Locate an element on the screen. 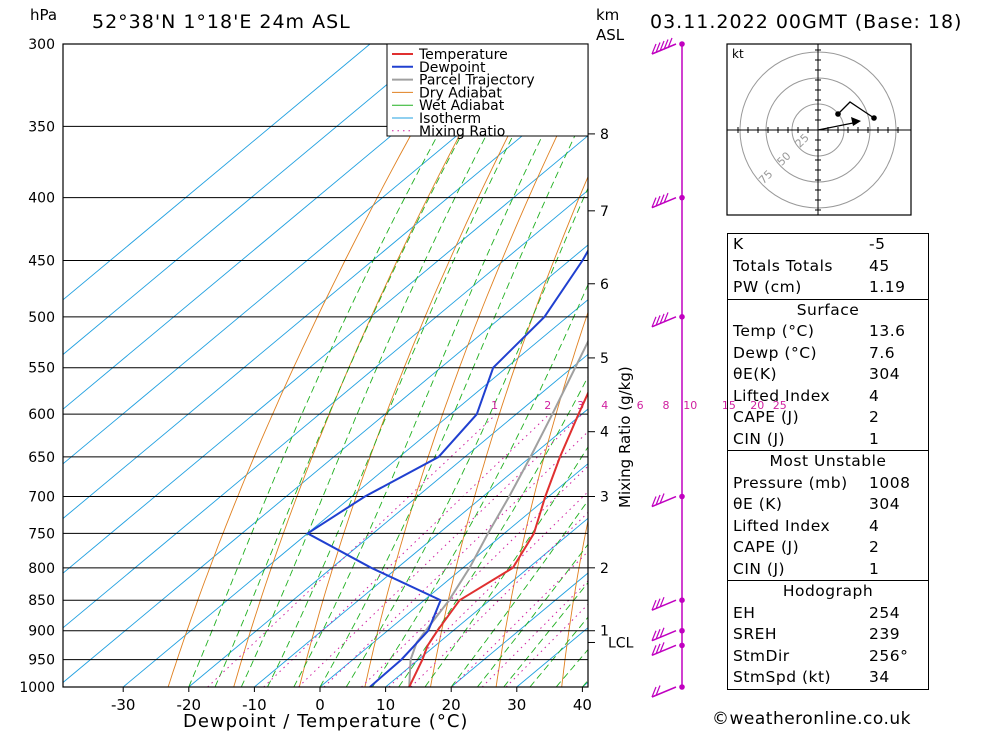 The image size is (1000, 733). mixing-ratio-tick-label: 6 is located at coordinates (640, 405).